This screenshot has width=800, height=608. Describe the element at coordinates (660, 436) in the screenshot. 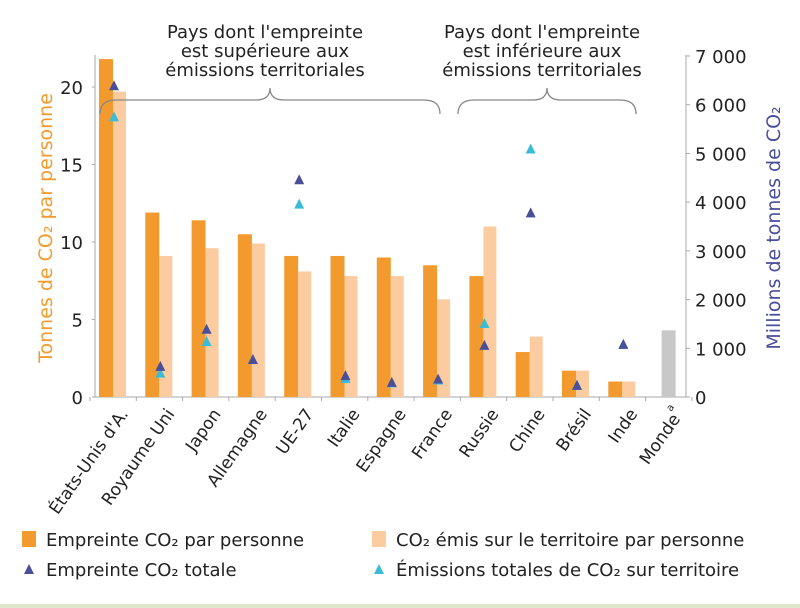

I see `x-tick-label: Mondea` at that location.